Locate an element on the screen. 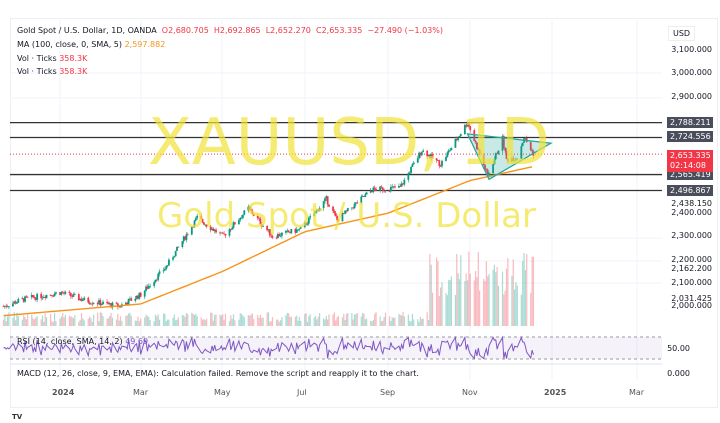  vol-legend-2: Vol · Ticks 358.3K is located at coordinates (52, 71).